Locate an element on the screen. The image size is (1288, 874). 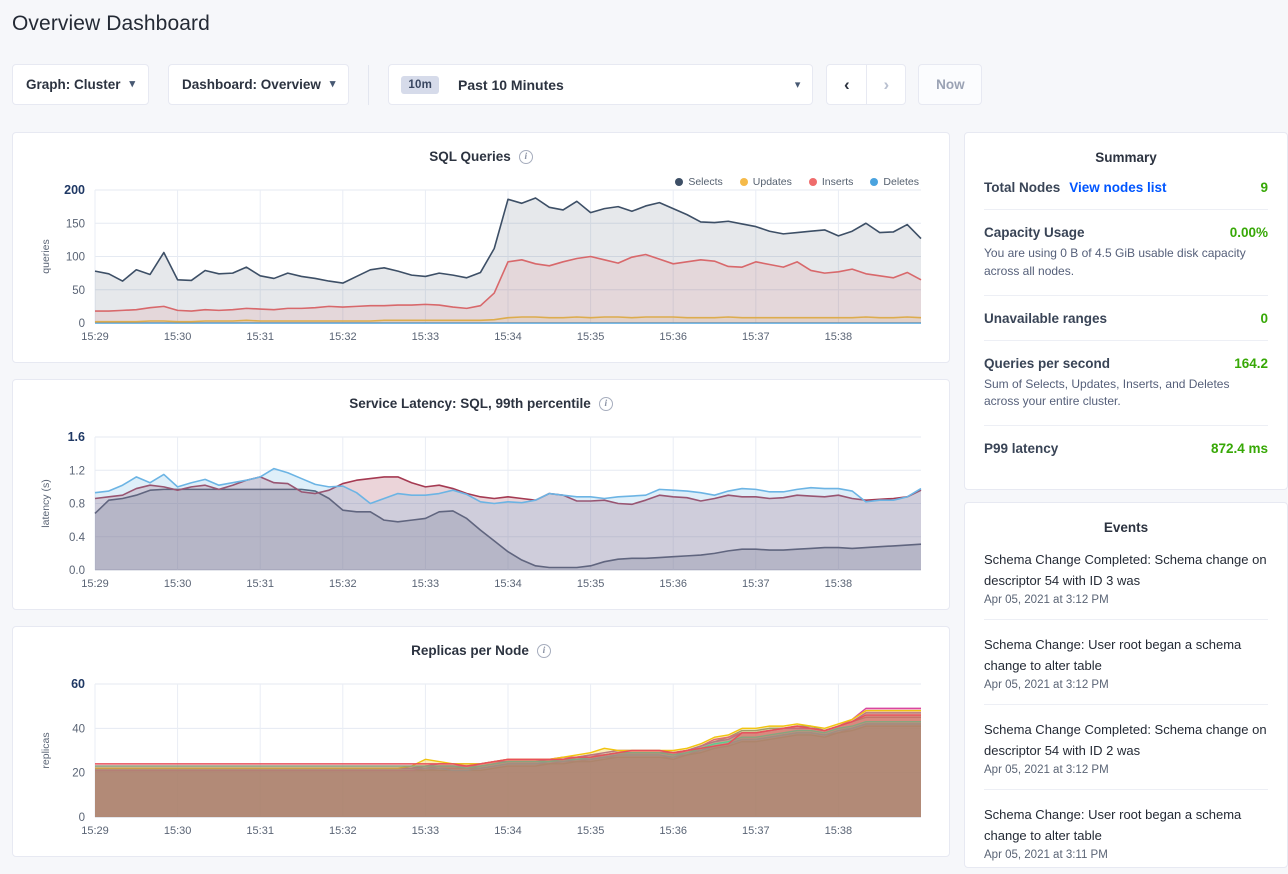
svg-text: 50 is located at coordinates (78, 291).